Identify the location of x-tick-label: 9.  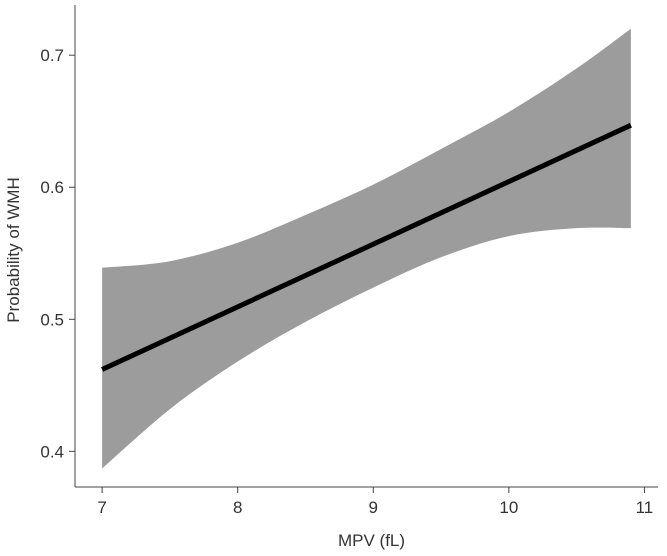
(373, 507).